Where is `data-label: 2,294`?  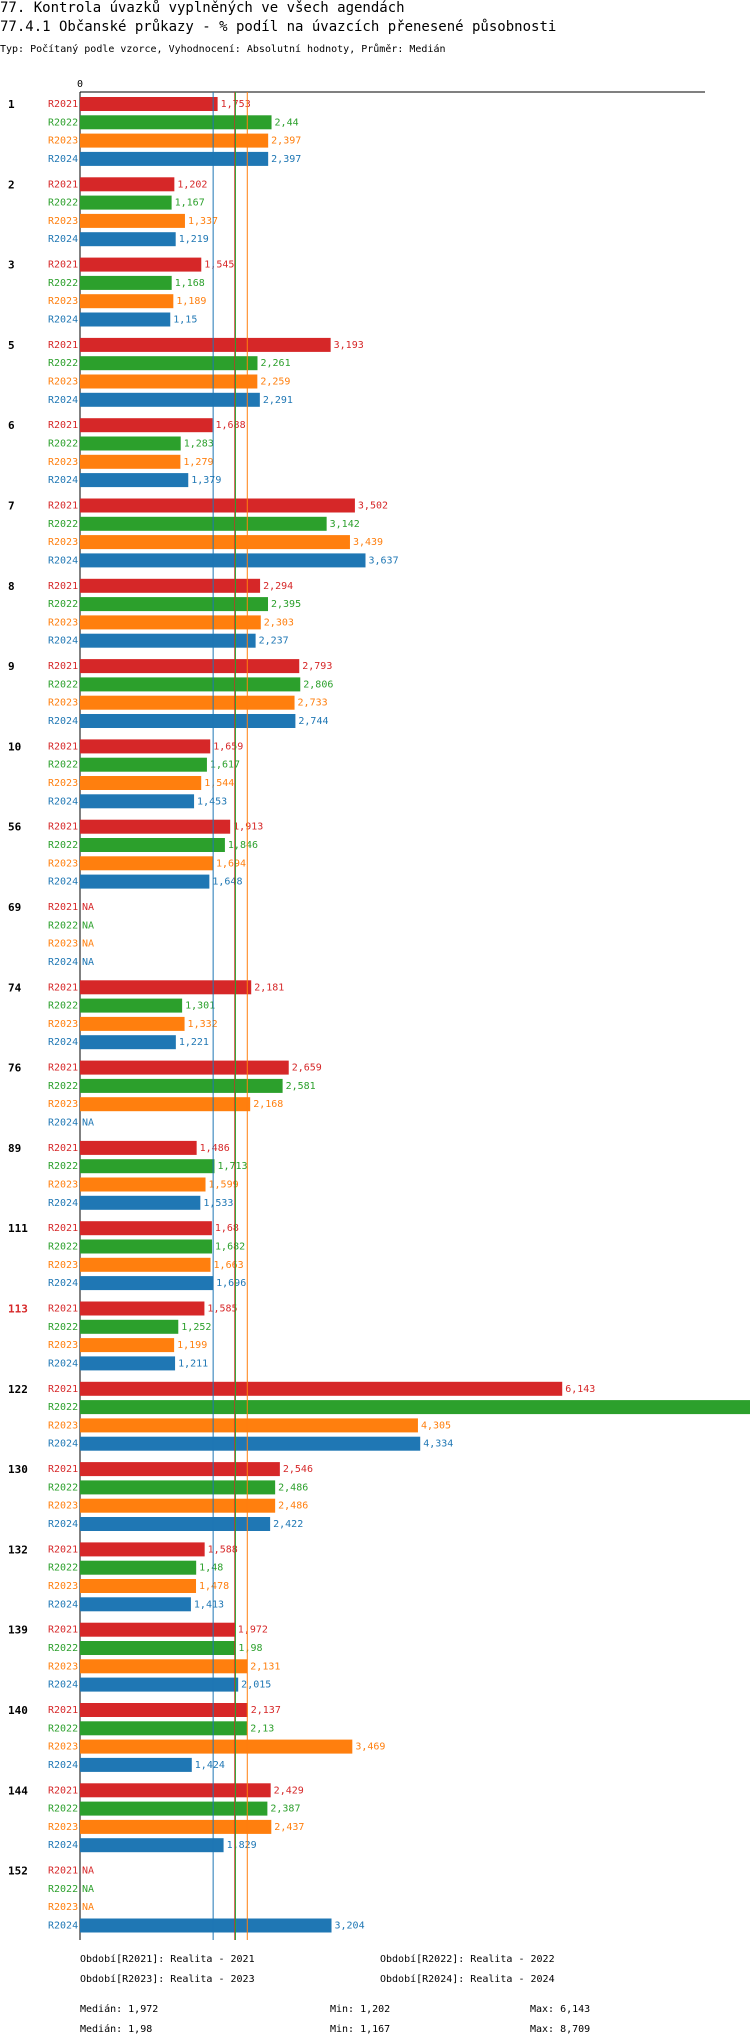 data-label: 2,294 is located at coordinates (278, 586).